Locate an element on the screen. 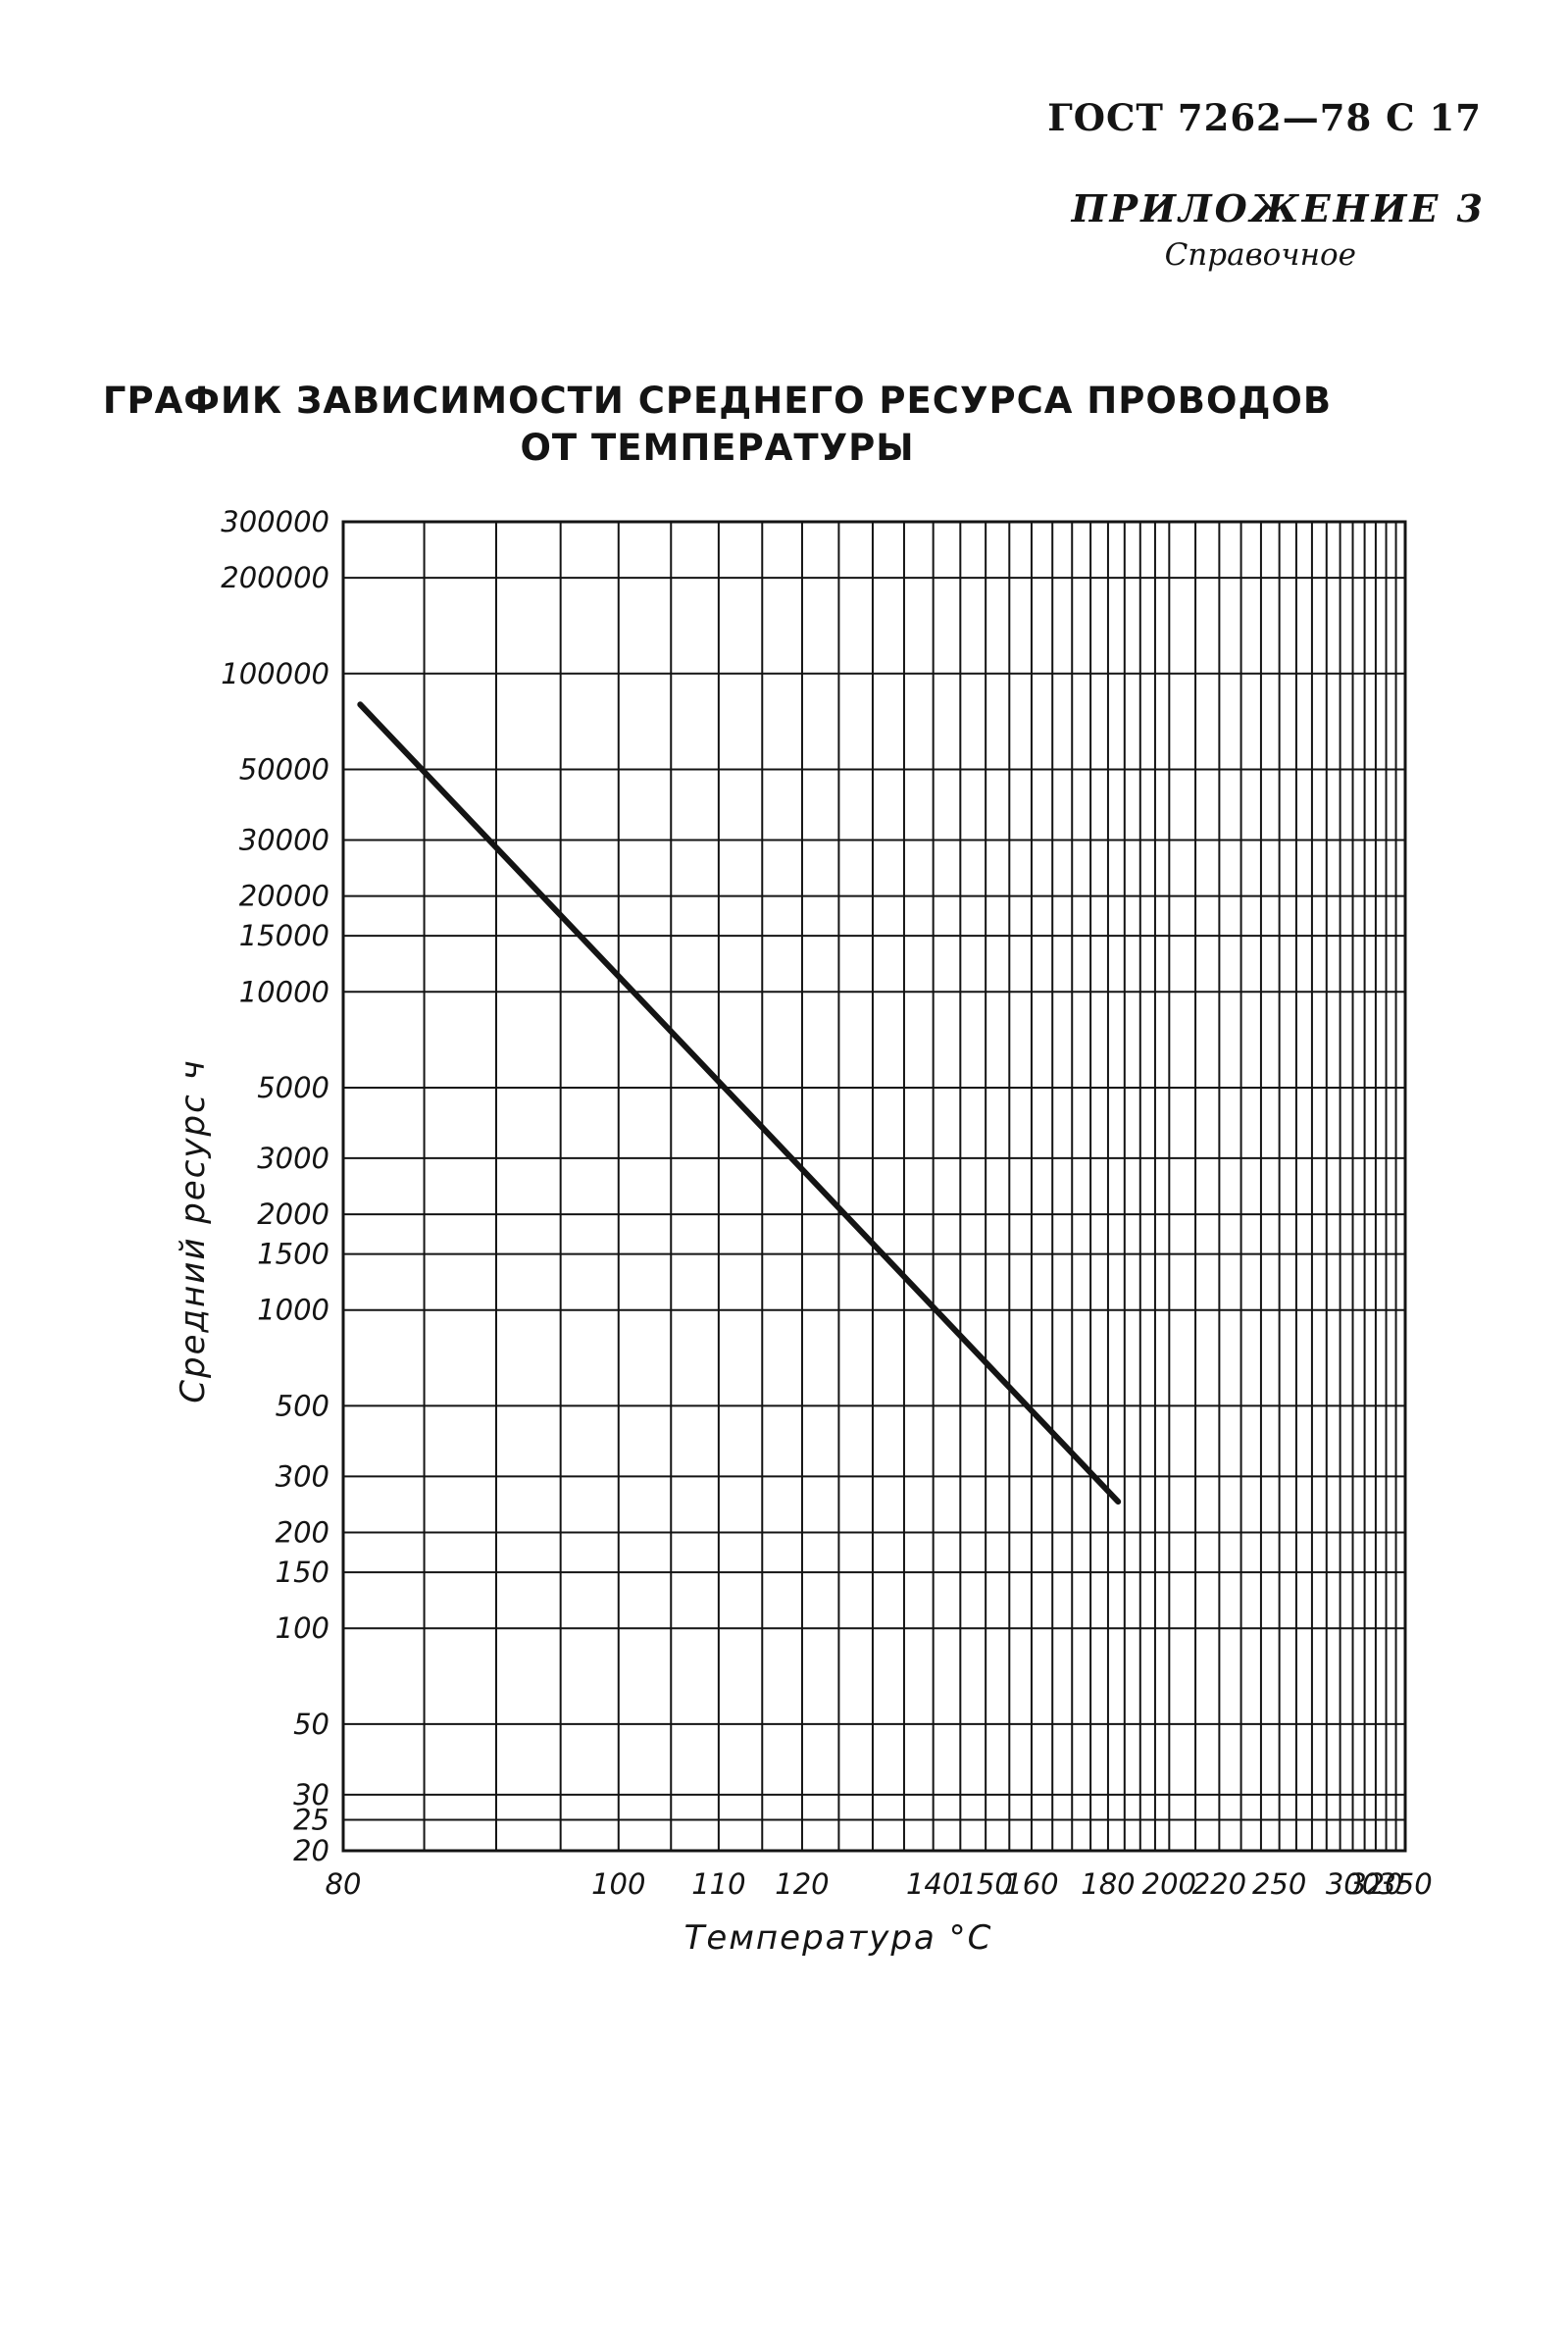 This screenshot has height=2346, width=1568. y-tick-label: 30 is located at coordinates (311, 1794).